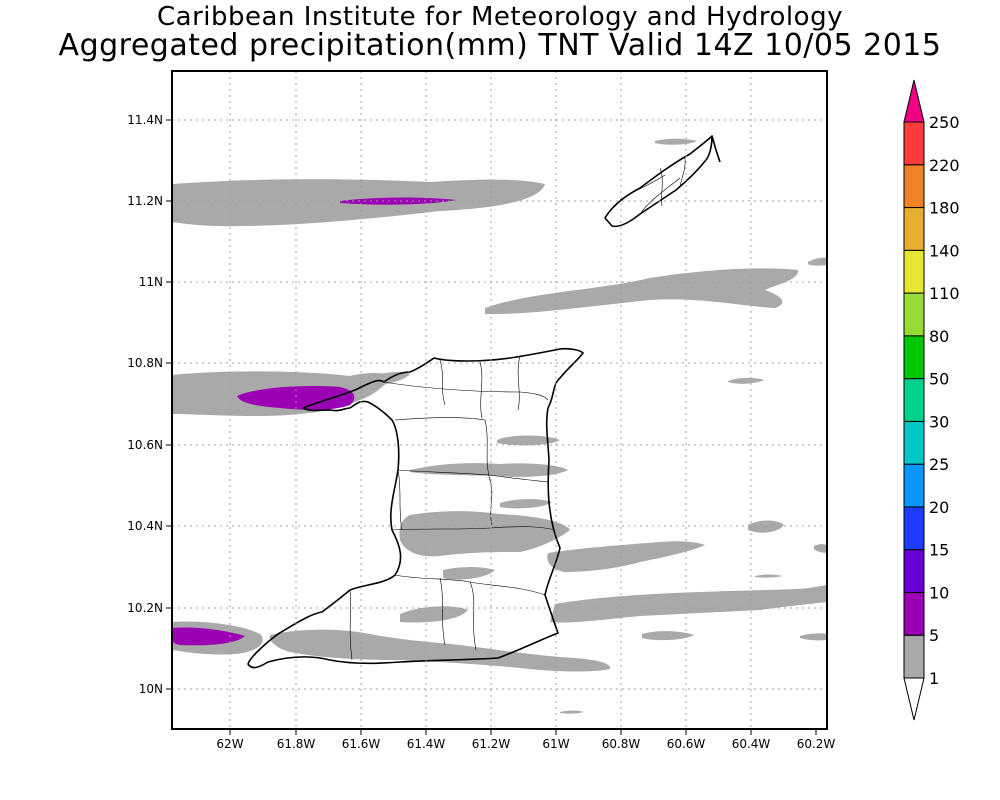 Image resolution: width=1000 pixels, height=800 pixels. What do you see at coordinates (944, 293) in the screenshot?
I see `legend-label: 110` at bounding box center [944, 293].